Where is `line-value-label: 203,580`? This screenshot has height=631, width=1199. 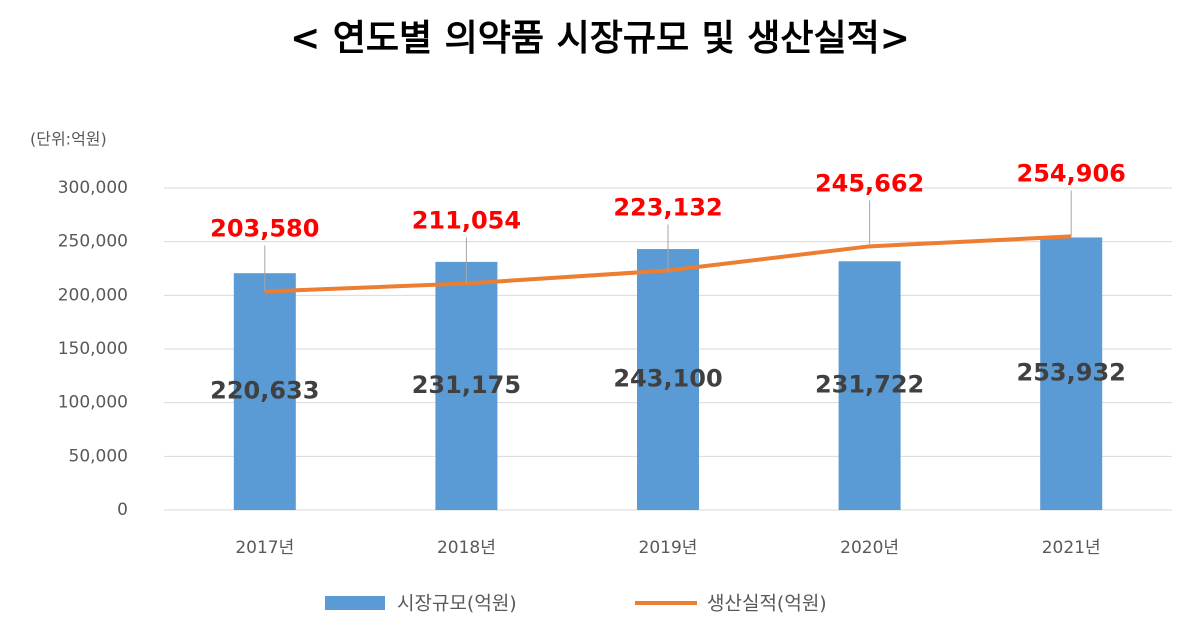 line-value-label: 203,580 is located at coordinates (264, 228).